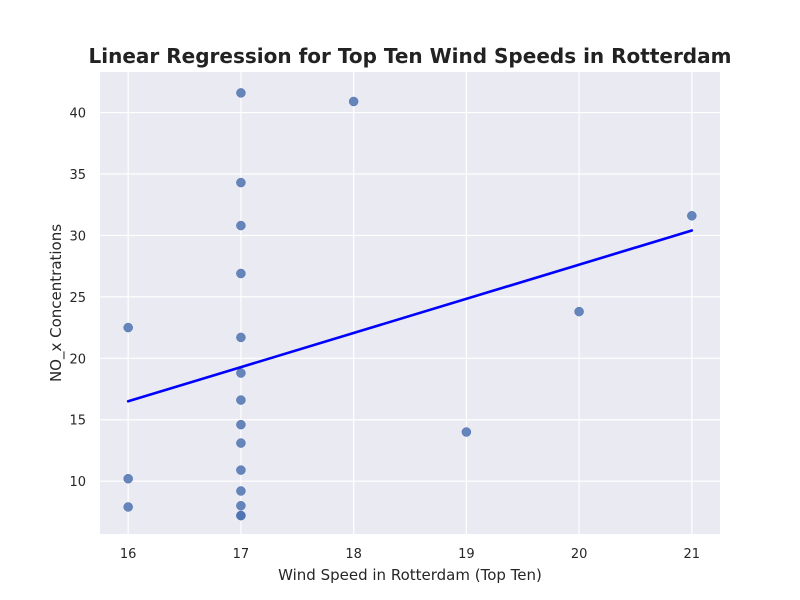 This screenshot has height=600, width=800. What do you see at coordinates (56, 303) in the screenshot?
I see `y-axis-label: NO_x Concentrations` at bounding box center [56, 303].